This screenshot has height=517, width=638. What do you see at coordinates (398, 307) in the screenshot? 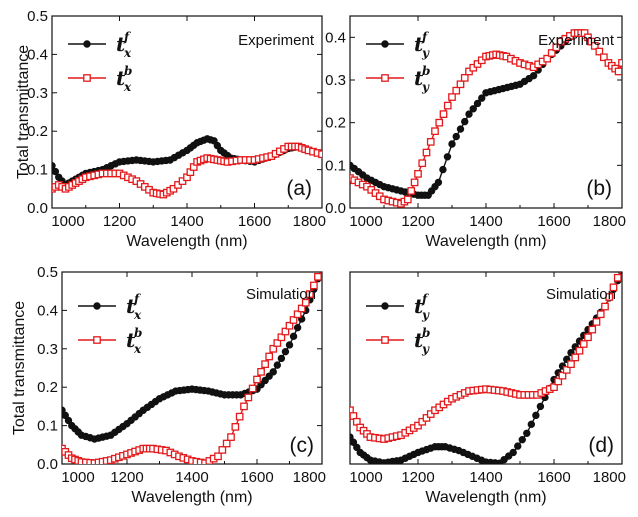
I see `legend-entry: tfy` at bounding box center [398, 307].